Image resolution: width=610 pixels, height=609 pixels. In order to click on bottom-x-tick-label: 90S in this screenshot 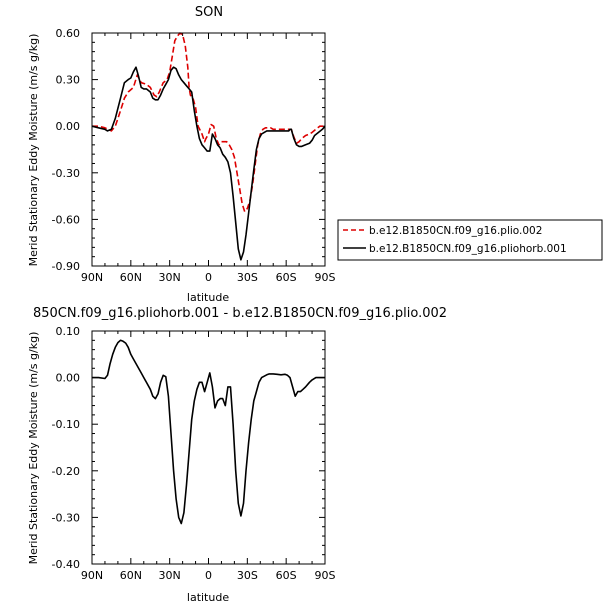, I will do `click(325, 575)`.